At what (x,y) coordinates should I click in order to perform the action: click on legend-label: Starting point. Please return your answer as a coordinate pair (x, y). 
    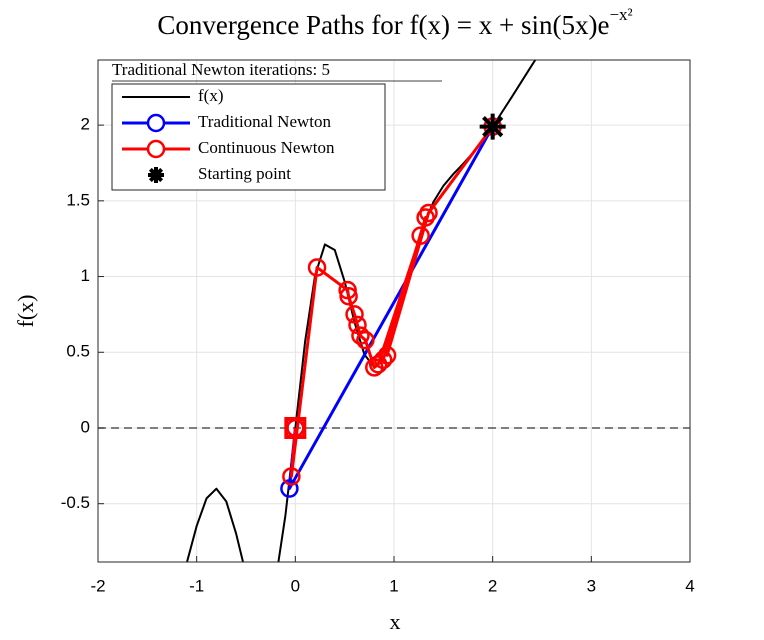
    Looking at the image, I should click on (244, 173).